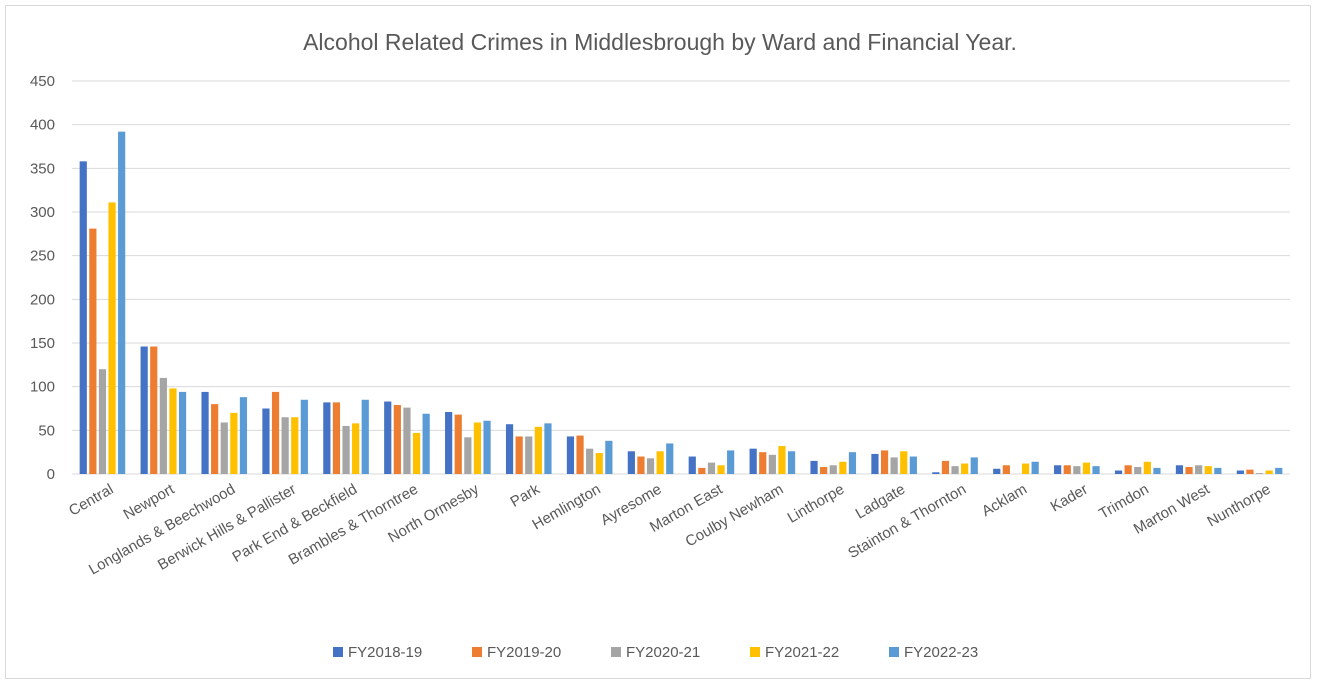  Describe the element at coordinates (524, 652) in the screenshot. I see `legend-label: FY2019-20` at that location.